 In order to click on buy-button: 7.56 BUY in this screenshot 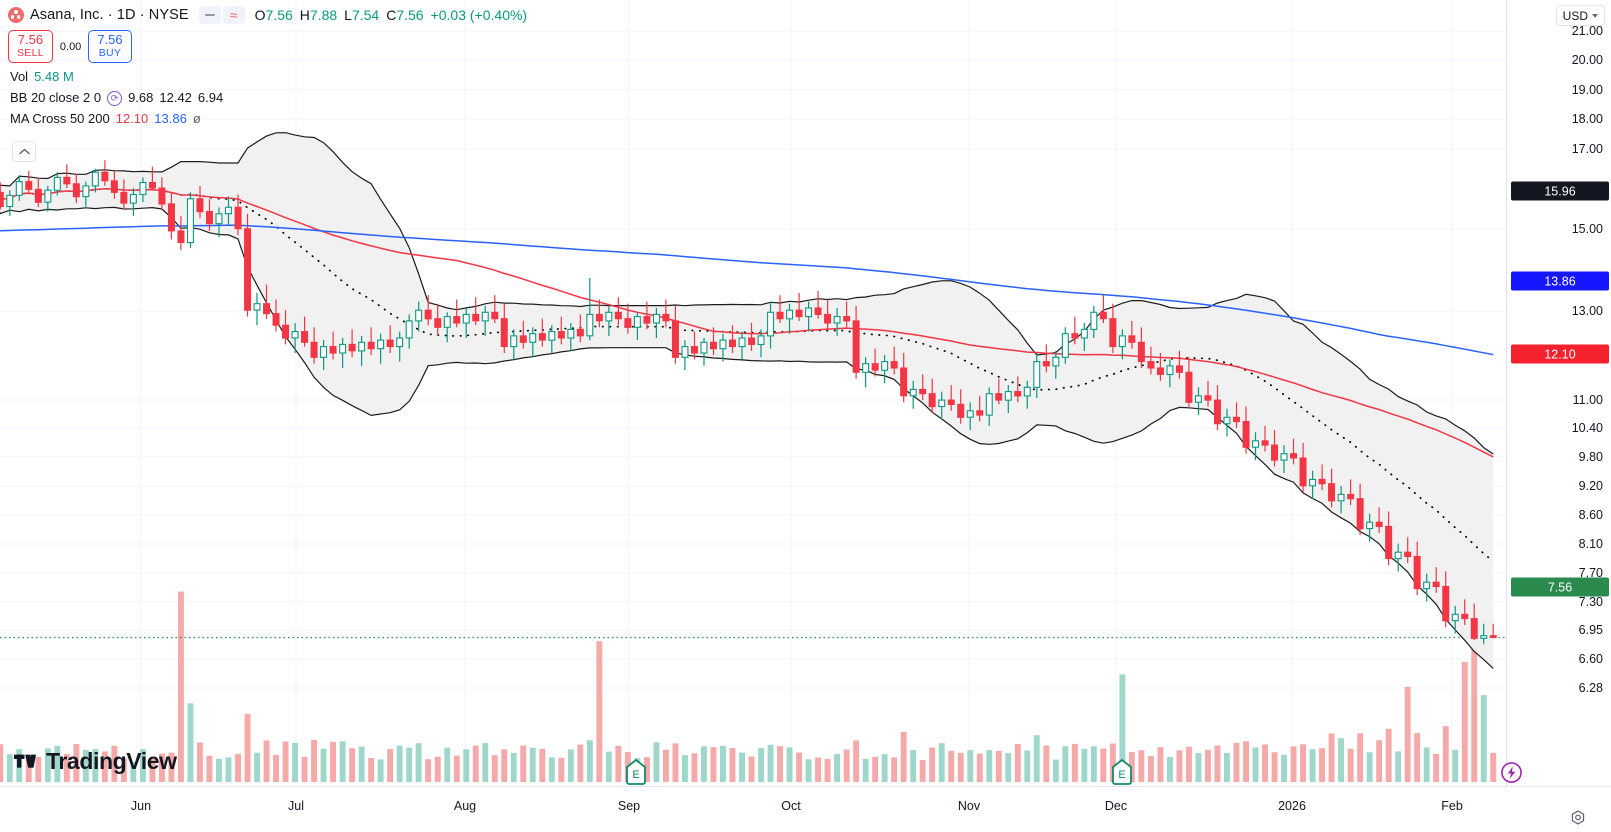, I will do `click(110, 47)`.